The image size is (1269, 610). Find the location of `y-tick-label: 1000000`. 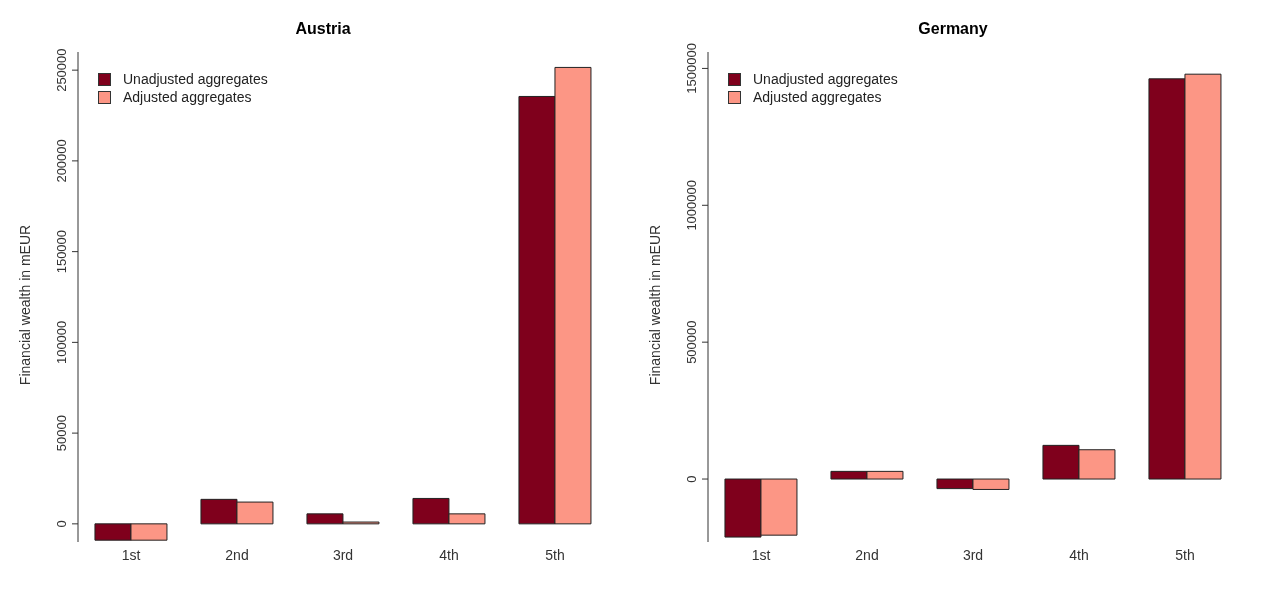

y-tick-label: 1000000 is located at coordinates (691, 205).